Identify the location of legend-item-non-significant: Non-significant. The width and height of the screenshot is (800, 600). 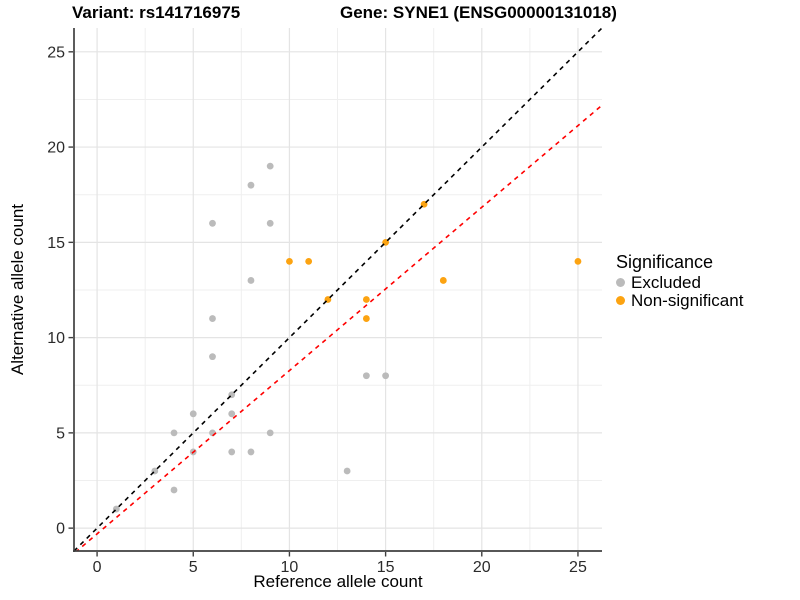
(680, 300).